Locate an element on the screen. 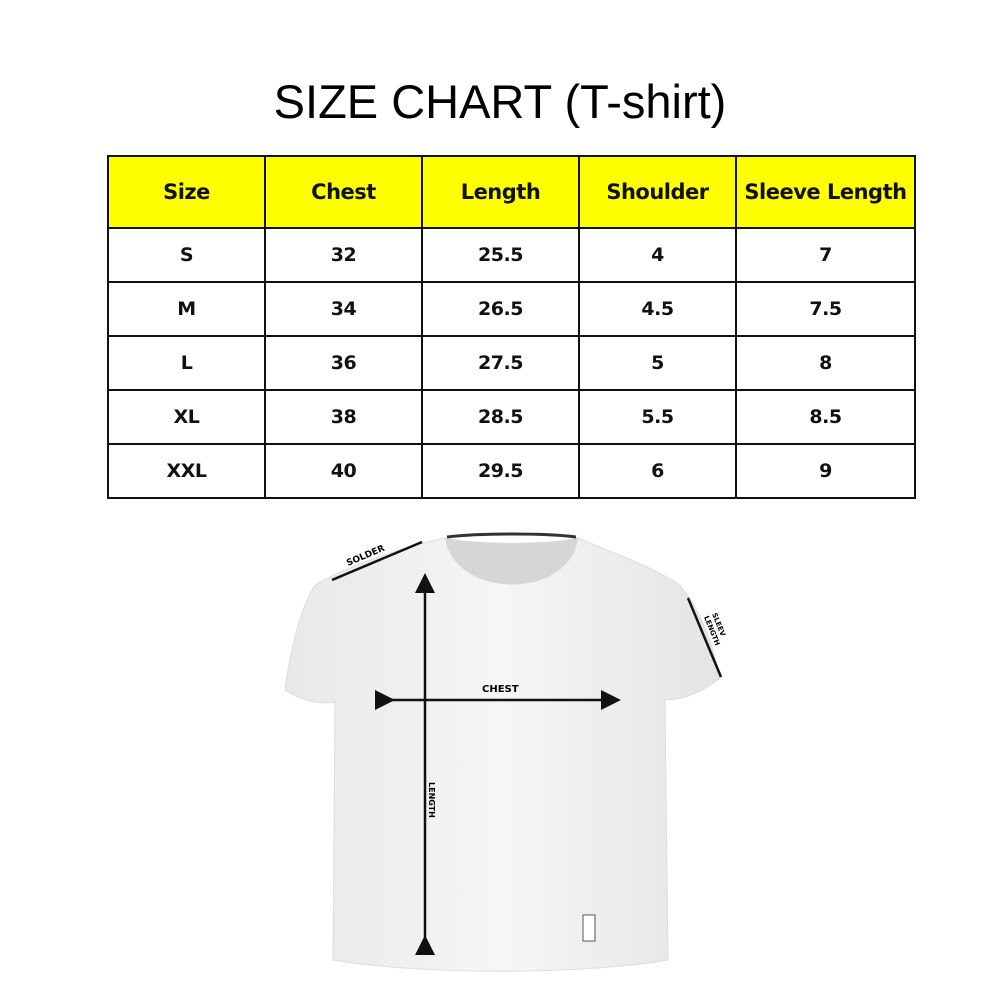  column-header: Shoulder is located at coordinates (657, 192).